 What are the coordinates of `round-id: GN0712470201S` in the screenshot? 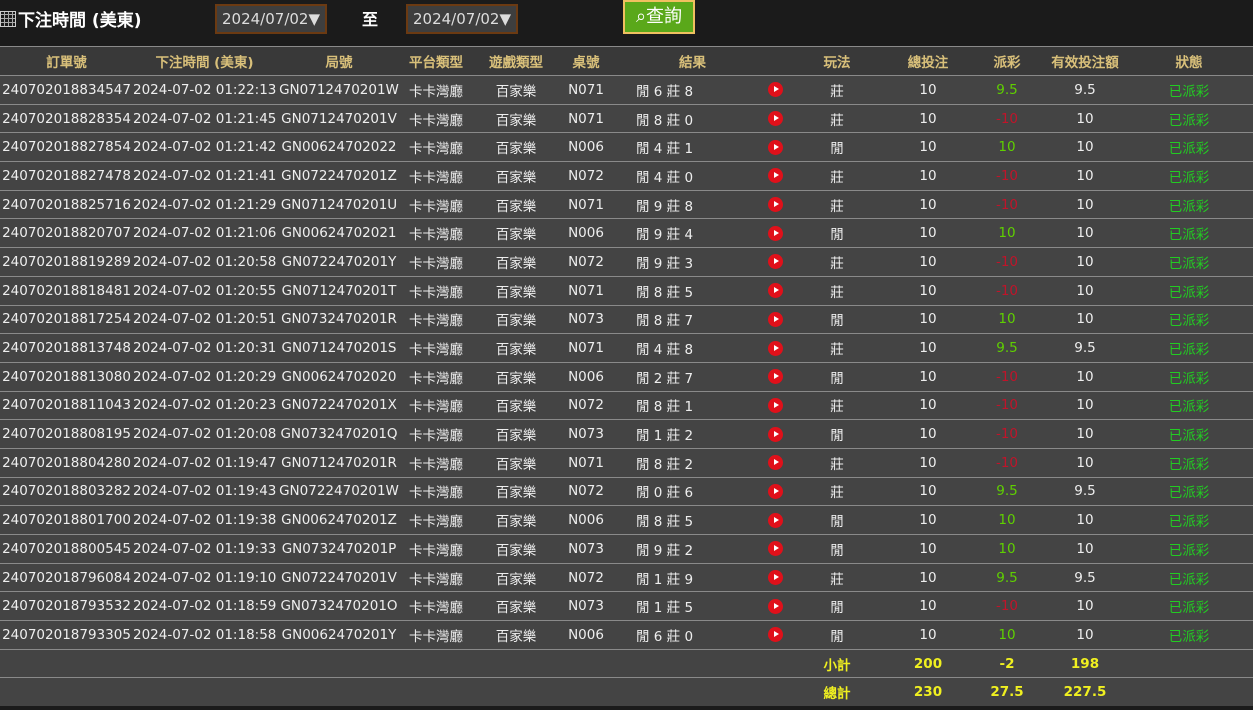 It's located at (339, 348).